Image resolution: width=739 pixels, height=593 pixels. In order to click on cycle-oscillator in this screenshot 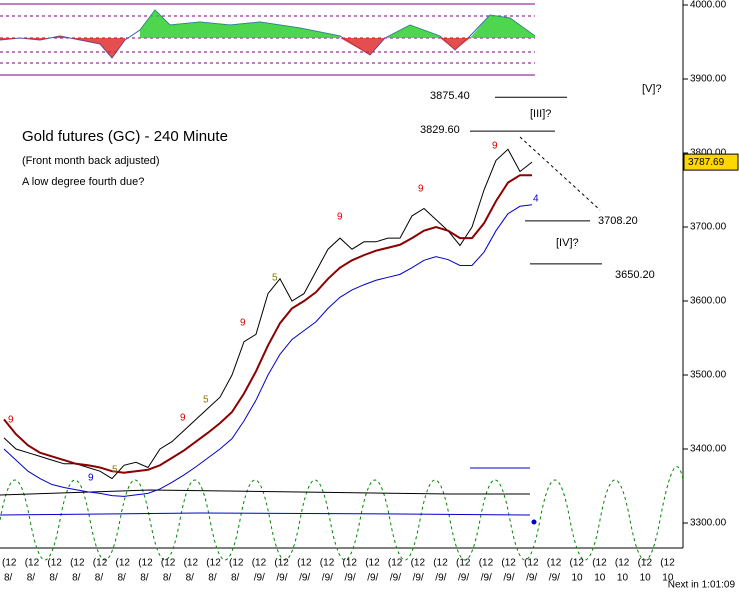, I will do `click(342, 513)`.